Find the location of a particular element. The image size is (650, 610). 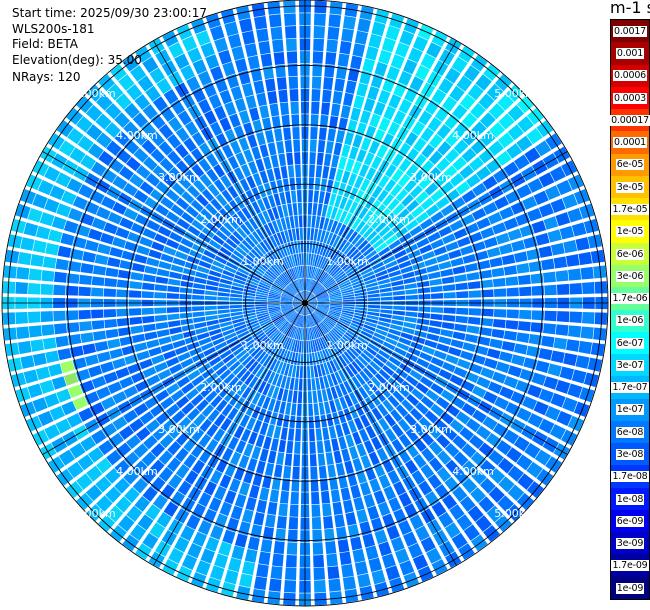

range-ring is located at coordinates (305, 303).